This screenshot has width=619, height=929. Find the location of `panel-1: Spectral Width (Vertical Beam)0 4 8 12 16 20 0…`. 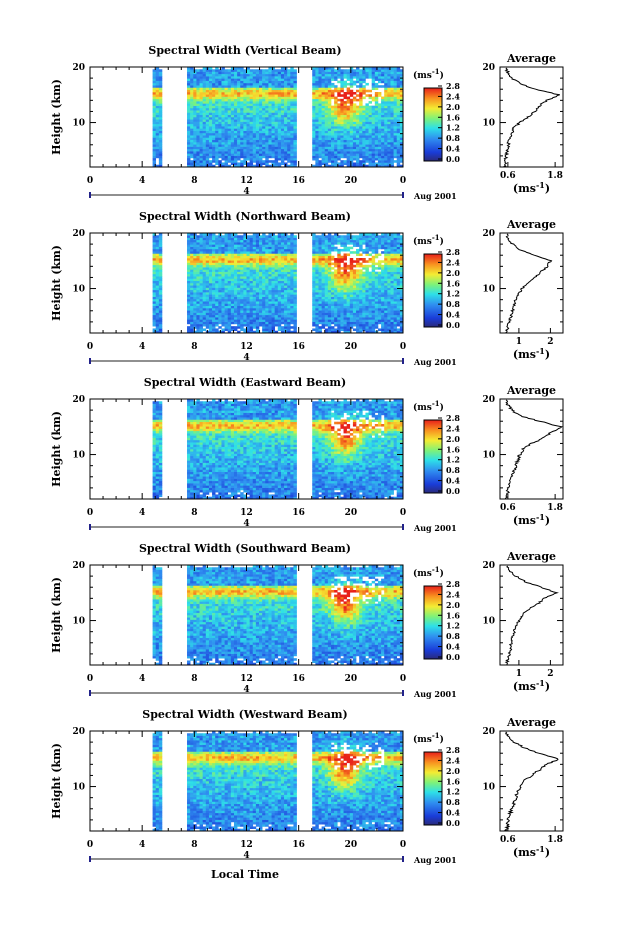

panel-1: Spectral Width (Vertical Beam)0 4 8 12 16 20 0… is located at coordinates (307, 122).